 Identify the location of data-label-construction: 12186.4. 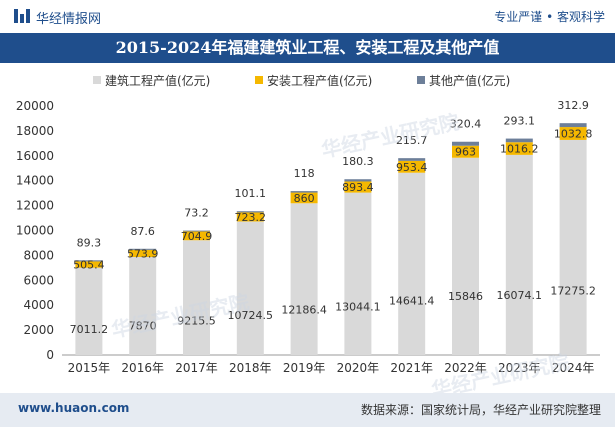
(304, 309).